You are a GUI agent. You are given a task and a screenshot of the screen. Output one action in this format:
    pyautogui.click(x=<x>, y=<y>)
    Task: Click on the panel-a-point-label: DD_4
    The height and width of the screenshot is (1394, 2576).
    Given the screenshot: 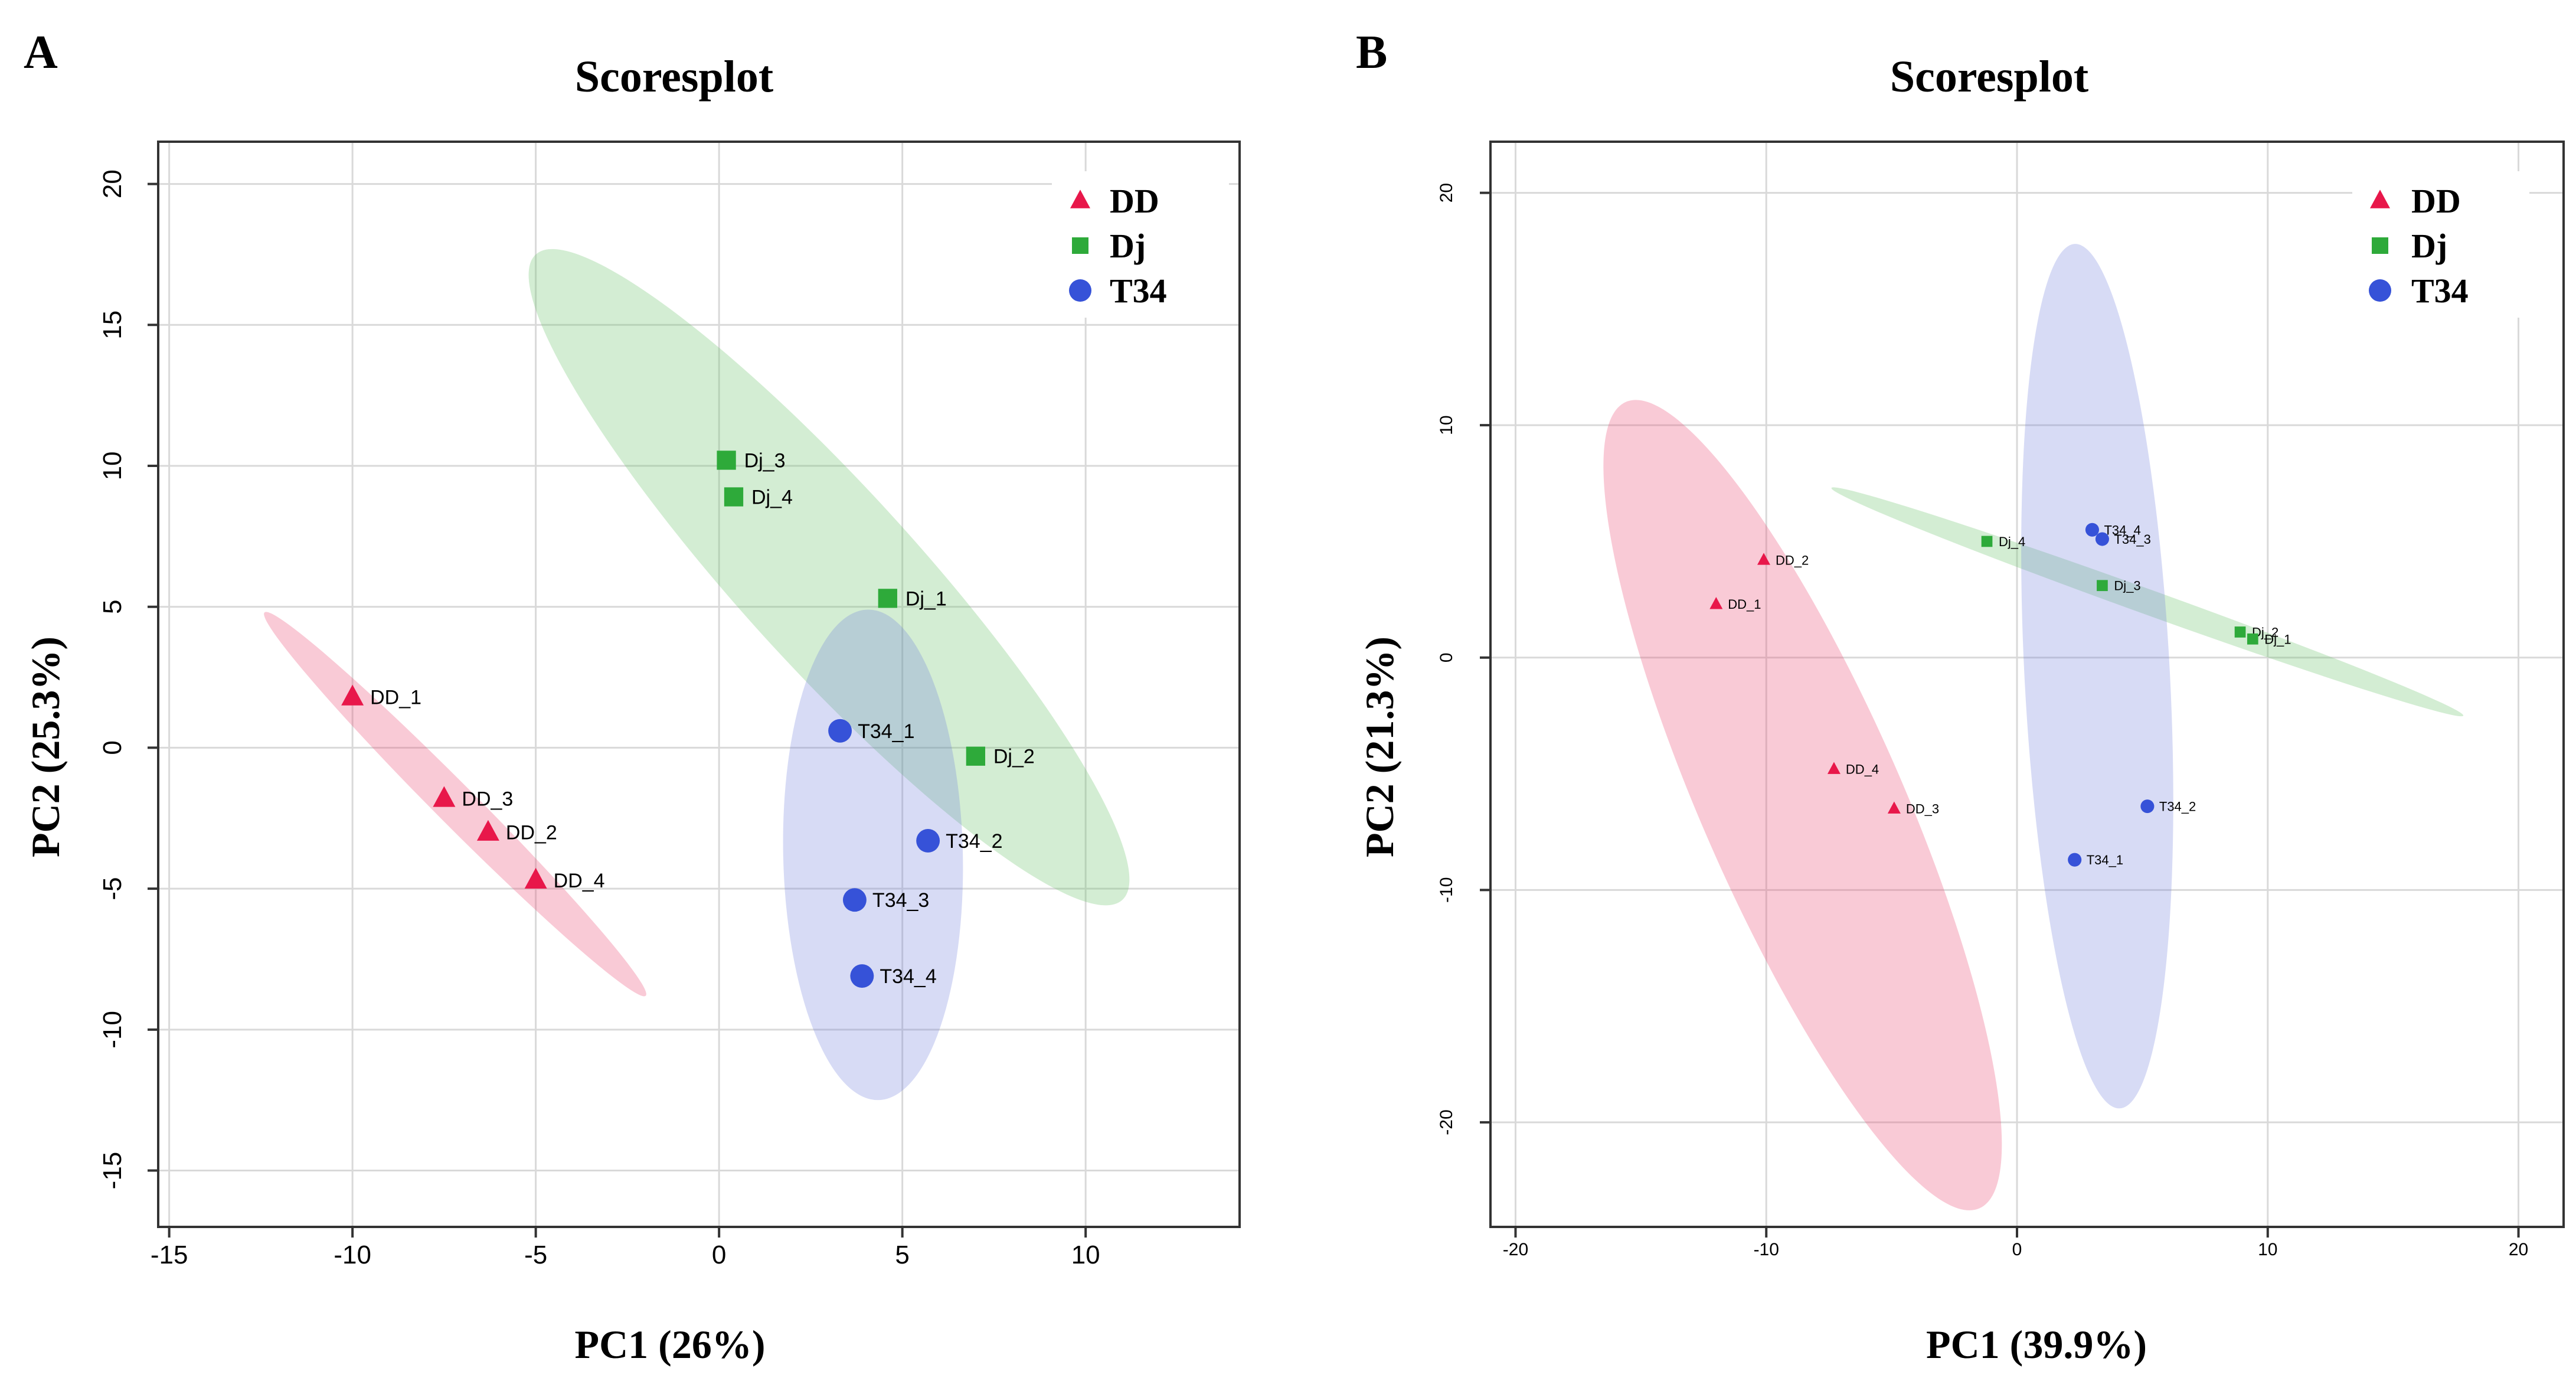 What is the action you would take?
    pyautogui.click(x=579, y=881)
    